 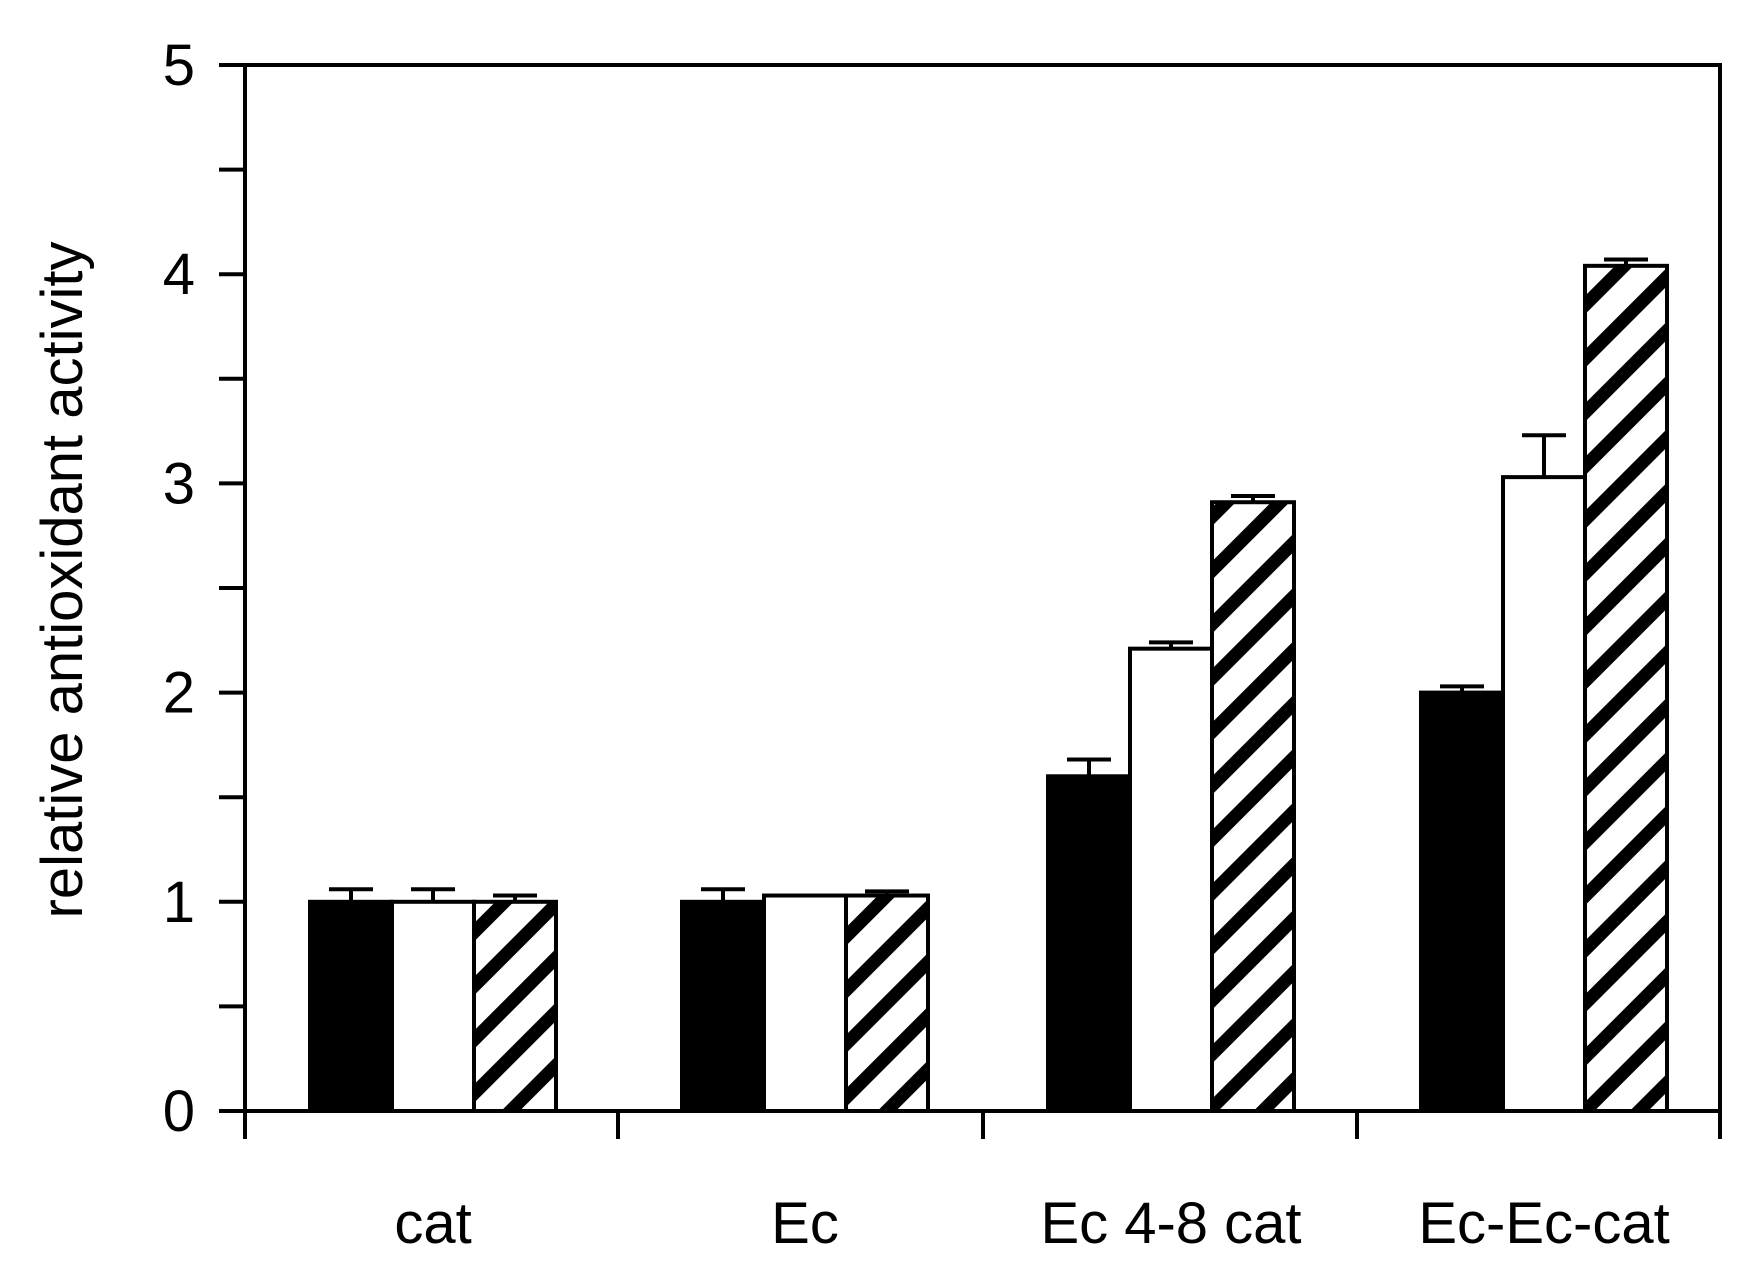 I want to click on y-tick-label: 0, so click(x=179, y=1111).